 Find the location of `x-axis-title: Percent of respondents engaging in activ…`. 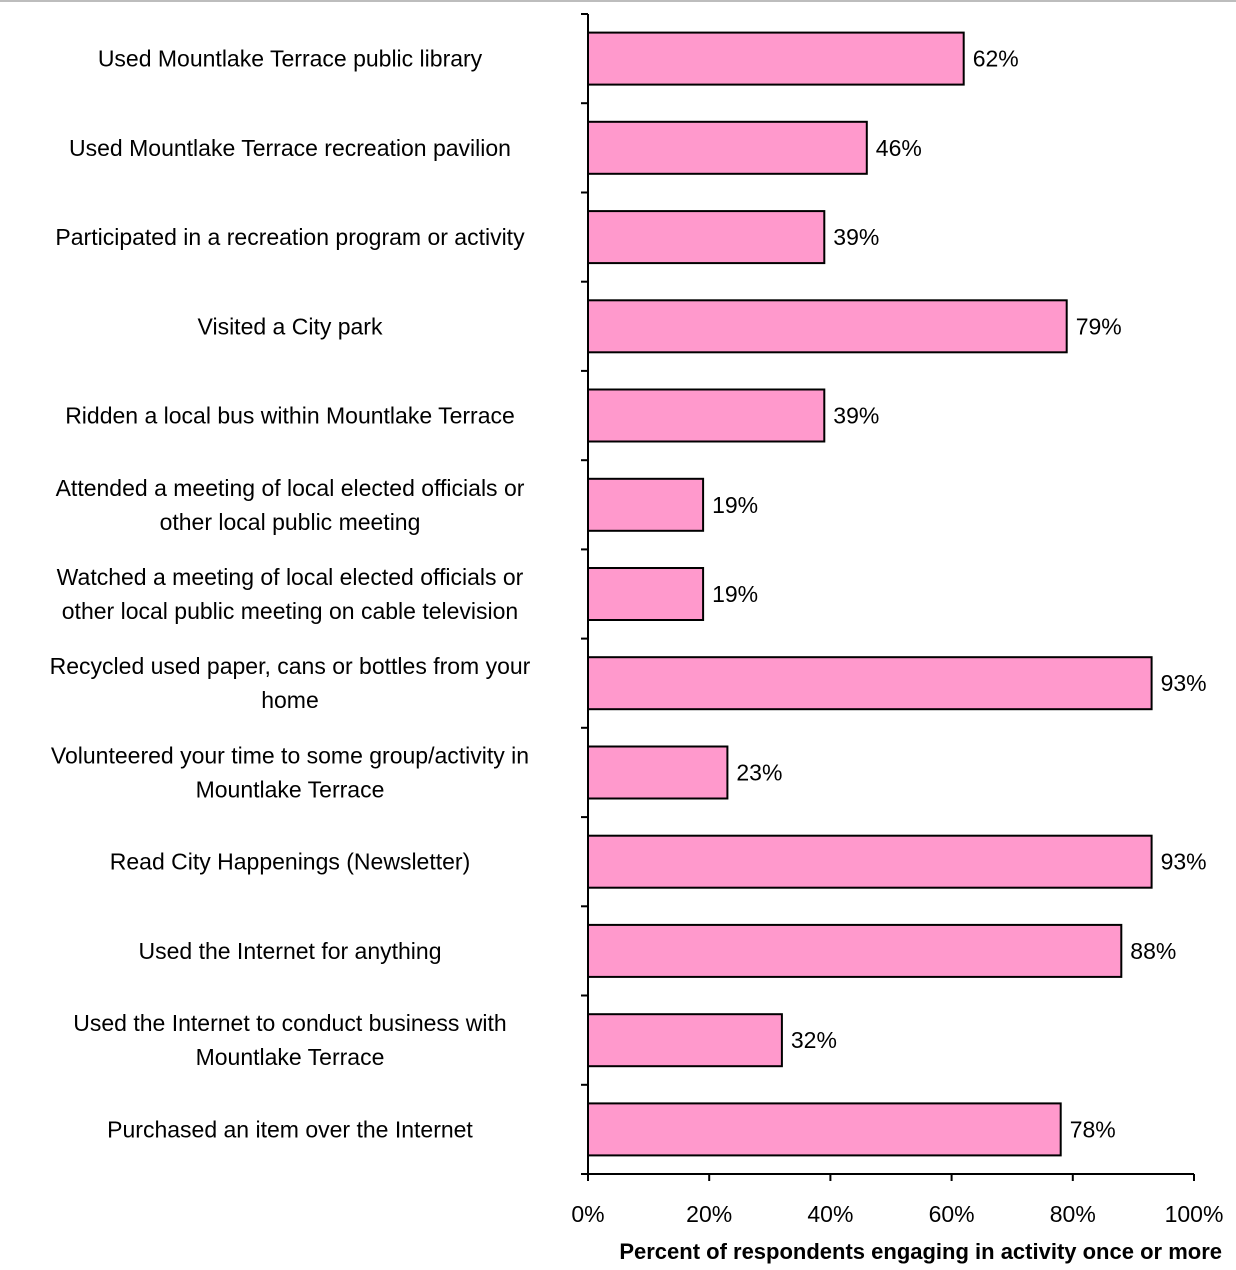

x-axis-title: Percent of respondents engaging in activ… is located at coordinates (920, 1251).